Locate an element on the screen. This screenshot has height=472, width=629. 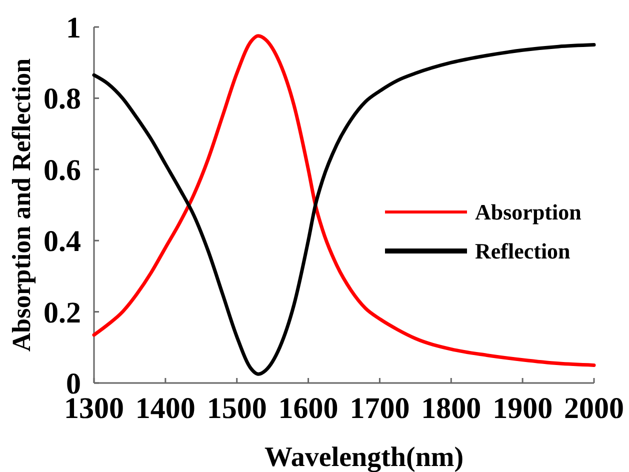
x-tick-label: 1800 is located at coordinates (451, 408).